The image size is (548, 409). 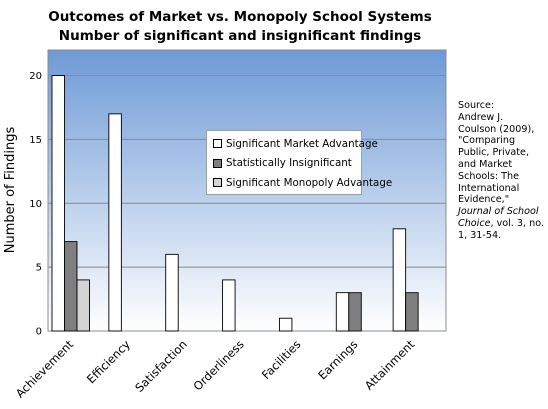 I want to click on legend-label: Significant Monopoly Advantage, so click(x=309, y=182).